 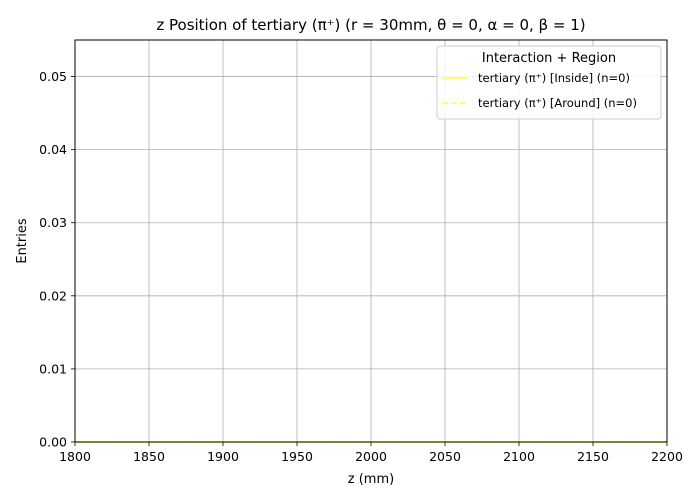 What do you see at coordinates (53, 295) in the screenshot?
I see `y-tick-label: 0.02` at bounding box center [53, 295].